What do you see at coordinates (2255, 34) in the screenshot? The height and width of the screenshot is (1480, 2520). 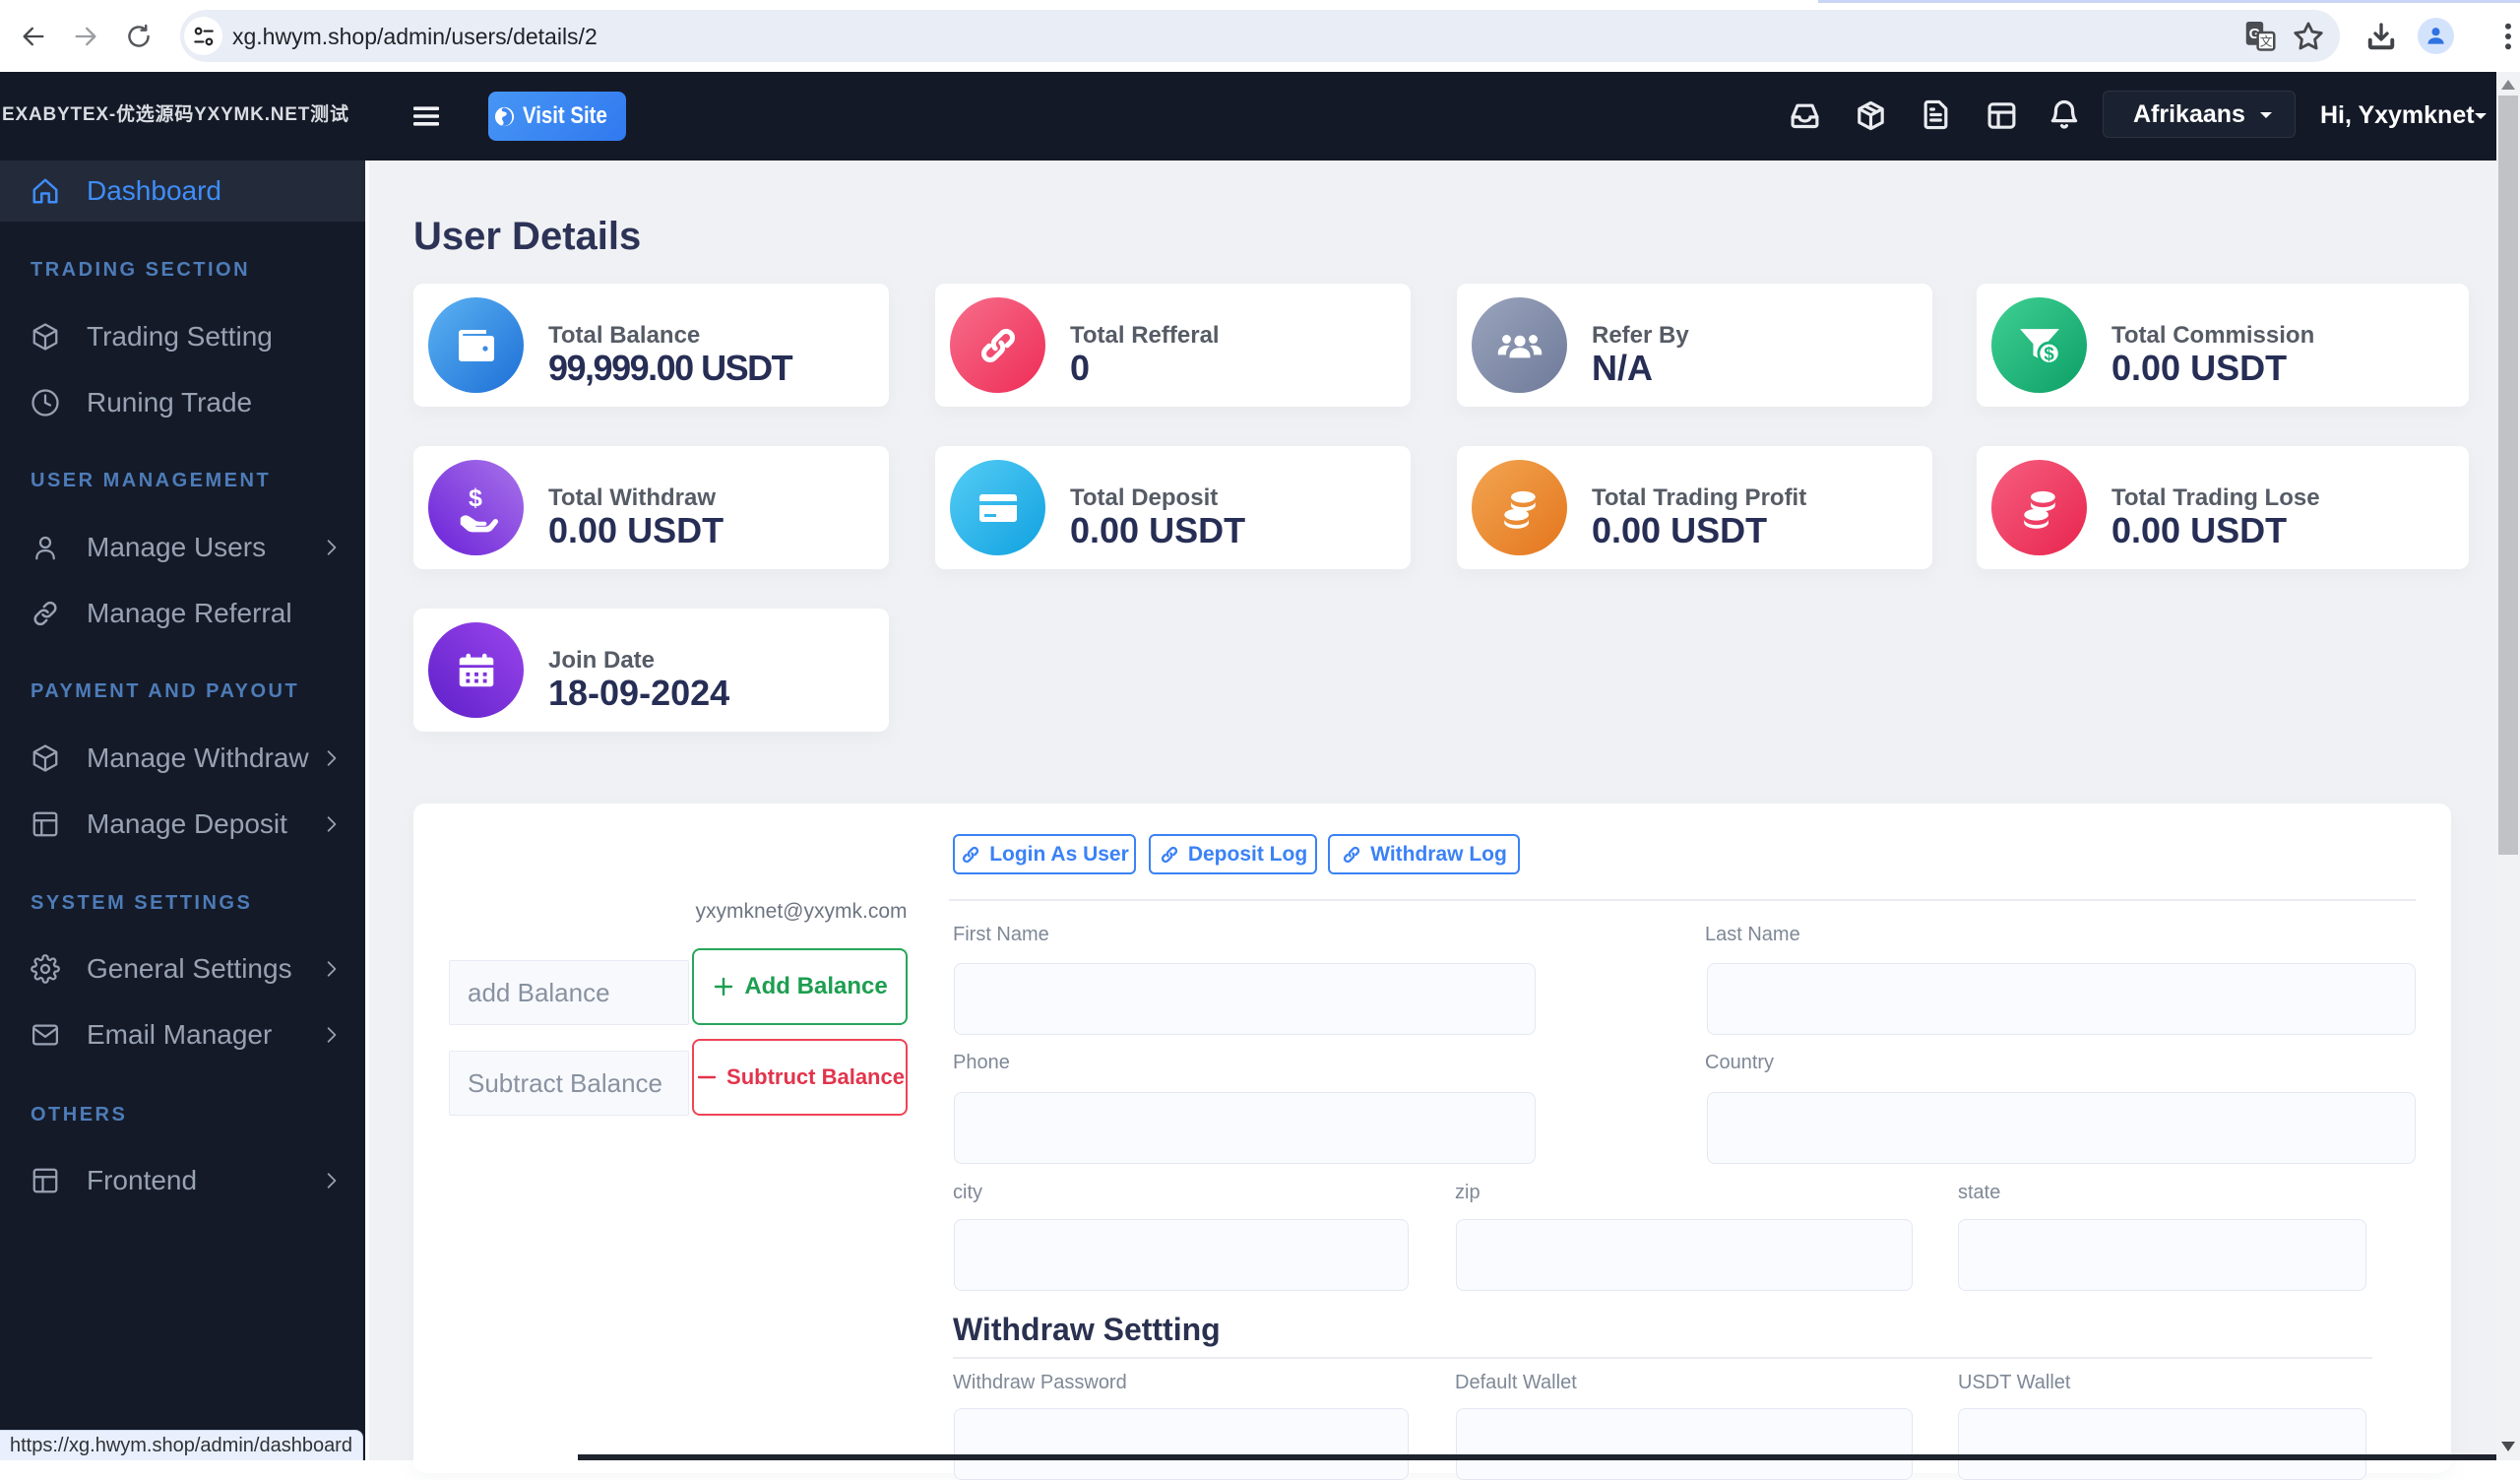 I see `svg-text: G` at bounding box center [2255, 34].